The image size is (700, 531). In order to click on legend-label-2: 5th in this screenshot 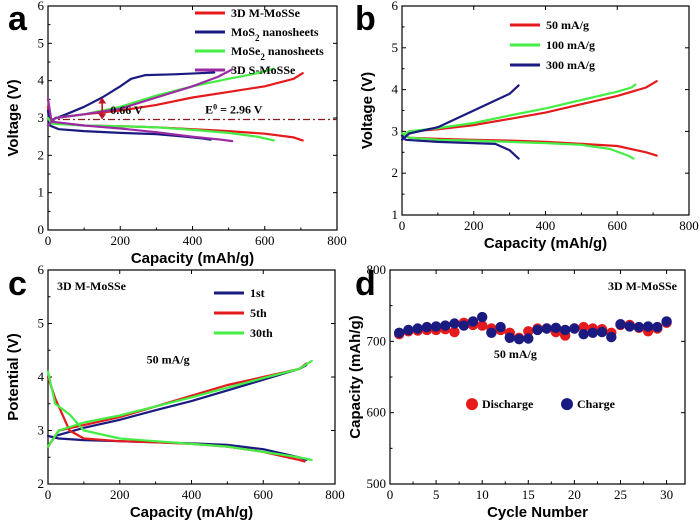, I will do `click(258, 313)`.